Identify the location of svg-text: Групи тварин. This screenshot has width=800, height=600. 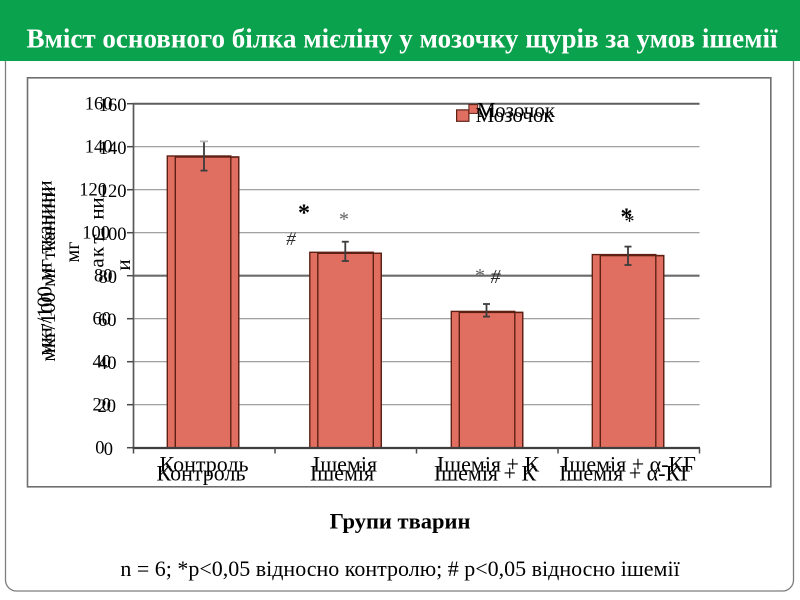
(400, 521).